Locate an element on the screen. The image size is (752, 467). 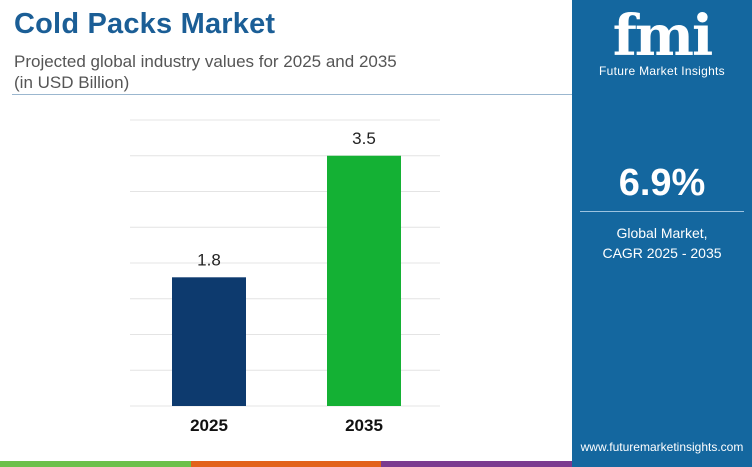
x-tick-label-2035: 2035 is located at coordinates (364, 425).